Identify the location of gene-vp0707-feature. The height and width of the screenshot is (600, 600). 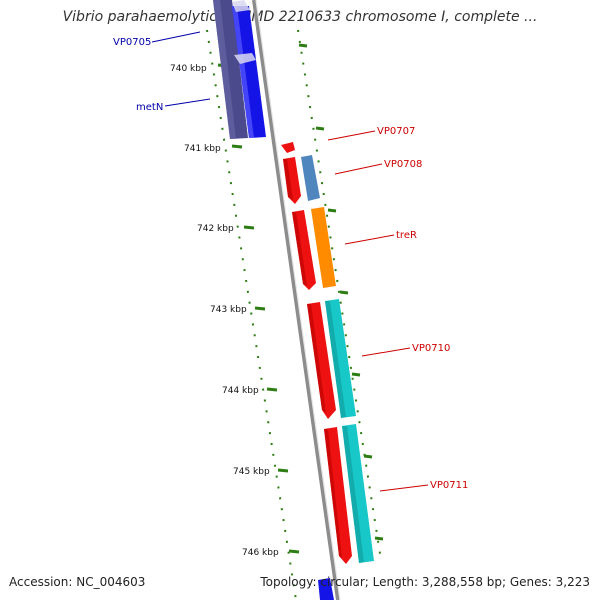
(288, 147).